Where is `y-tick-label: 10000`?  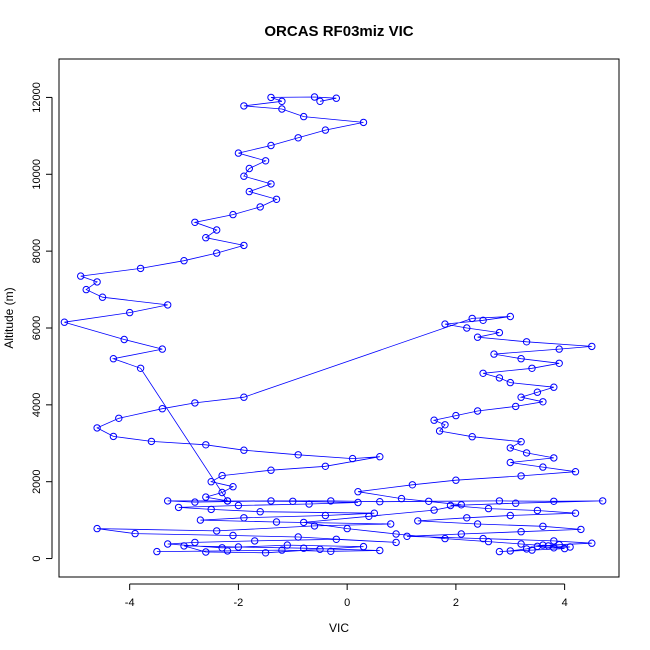
y-tick-label: 10000 is located at coordinates (37, 174).